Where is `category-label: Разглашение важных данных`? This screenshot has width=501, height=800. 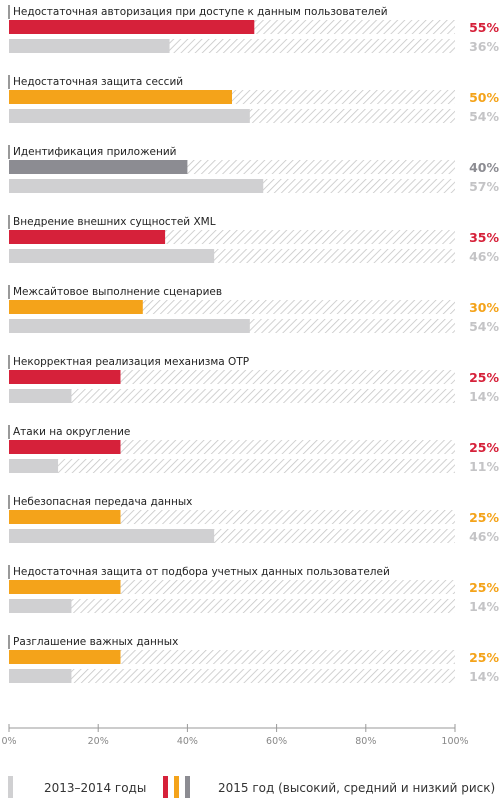
category-label: Разглашение важных данных is located at coordinates (95, 642).